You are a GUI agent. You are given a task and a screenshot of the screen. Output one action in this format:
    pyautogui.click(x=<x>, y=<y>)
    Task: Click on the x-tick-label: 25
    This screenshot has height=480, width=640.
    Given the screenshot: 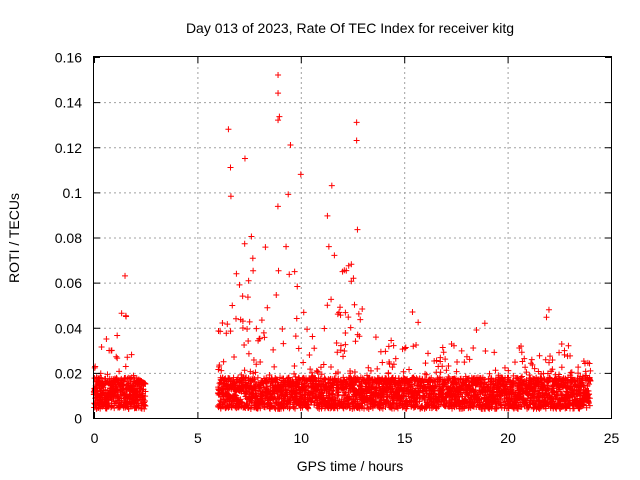 What is the action you would take?
    pyautogui.click(x=612, y=438)
    